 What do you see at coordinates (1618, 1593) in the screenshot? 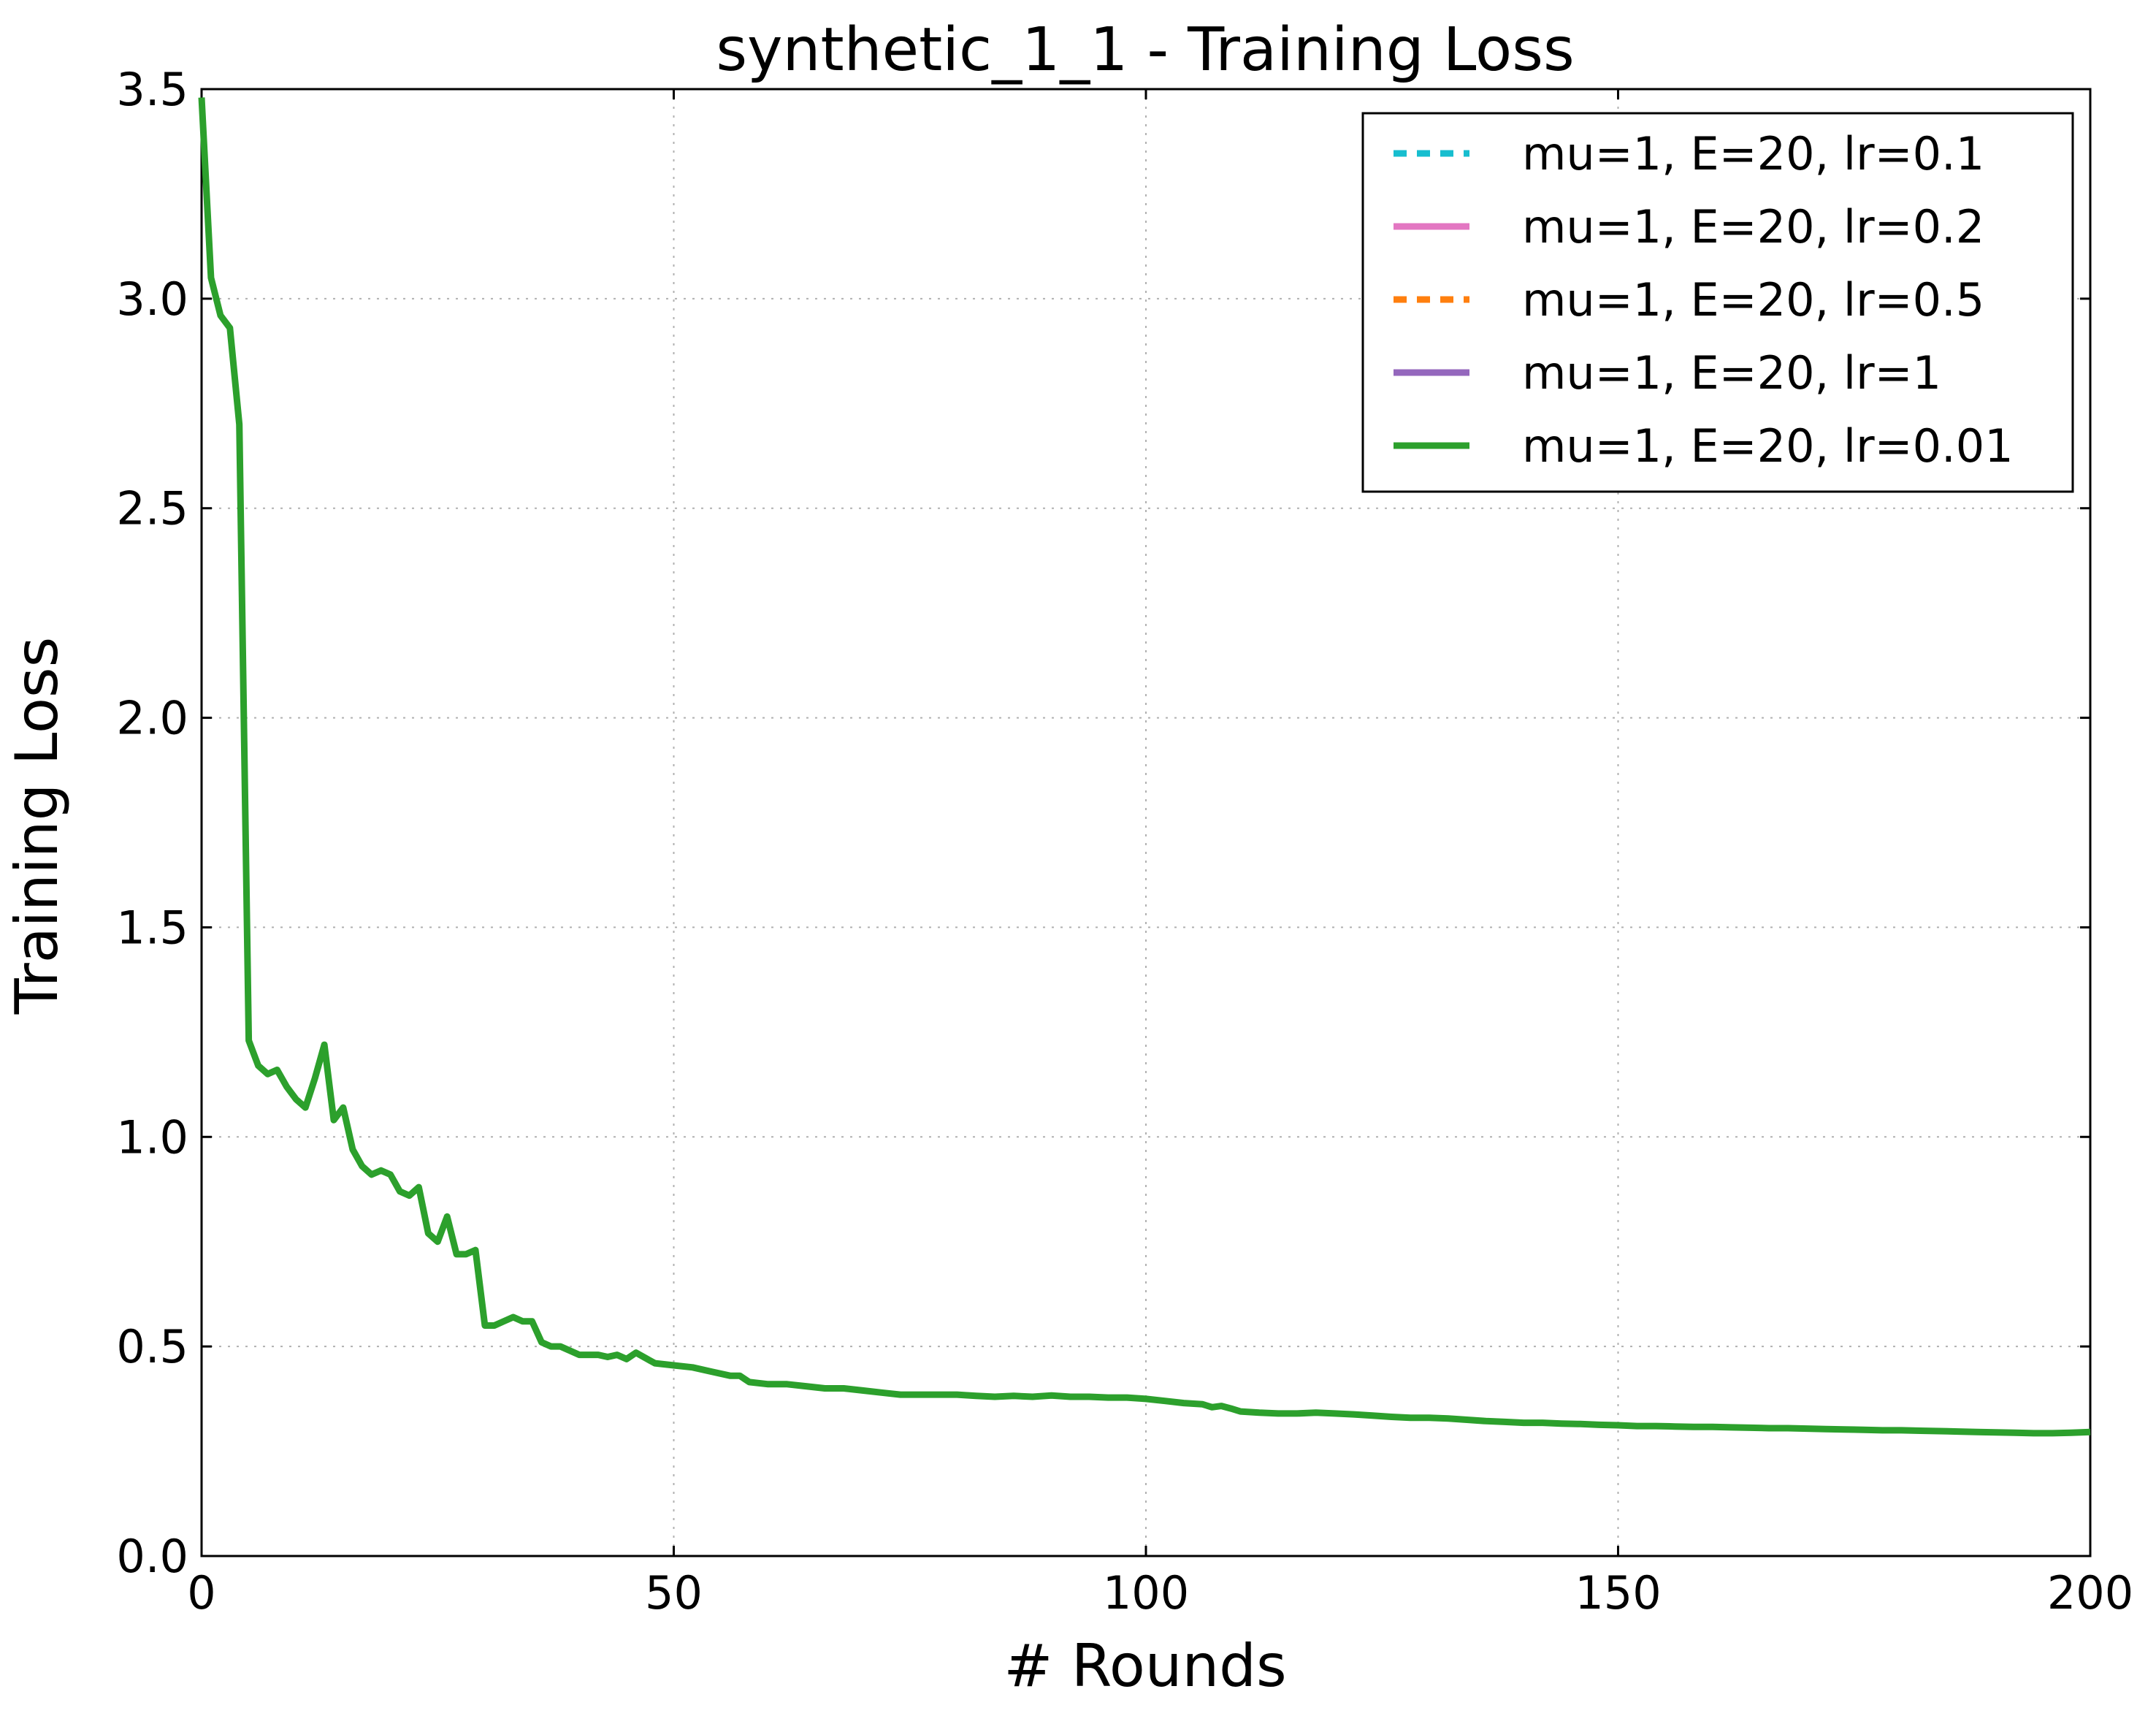
I see `x-tick-label: 150` at bounding box center [1618, 1593].